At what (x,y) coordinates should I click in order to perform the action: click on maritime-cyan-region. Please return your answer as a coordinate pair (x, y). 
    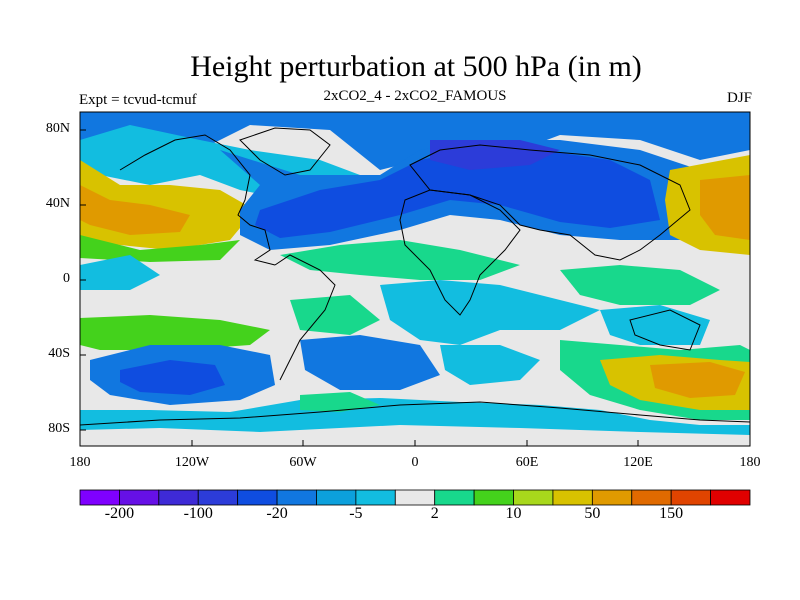
    Looking at the image, I should click on (655, 325).